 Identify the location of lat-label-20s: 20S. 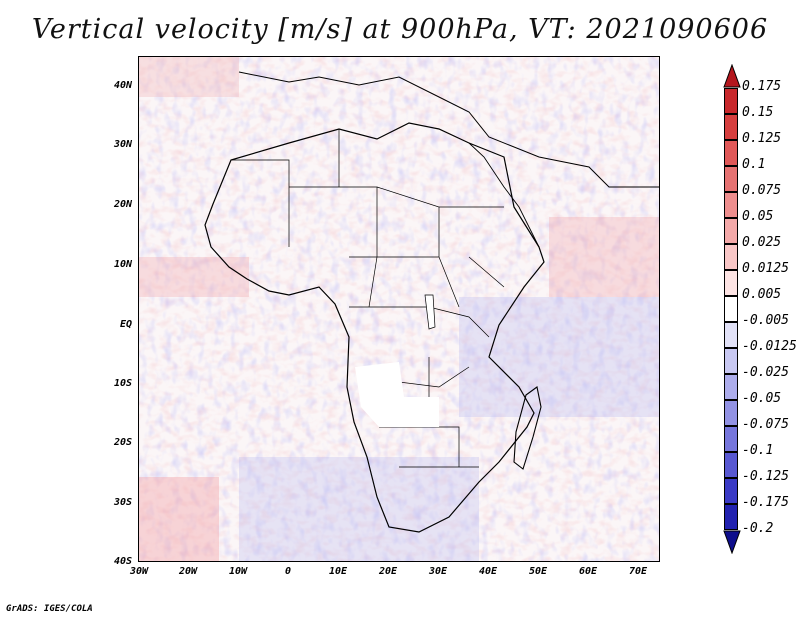
(122, 442).